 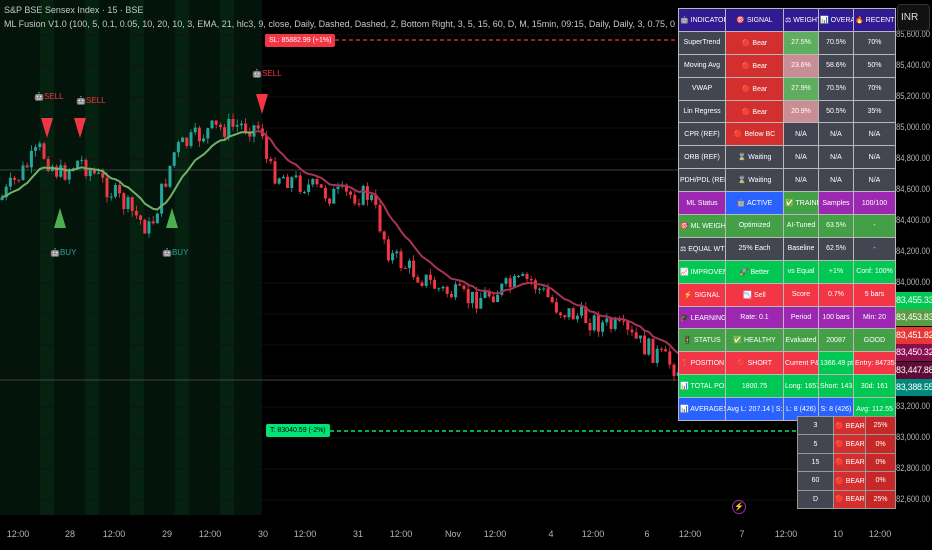 I want to click on table-cell: GOOD, so click(x=874, y=340).